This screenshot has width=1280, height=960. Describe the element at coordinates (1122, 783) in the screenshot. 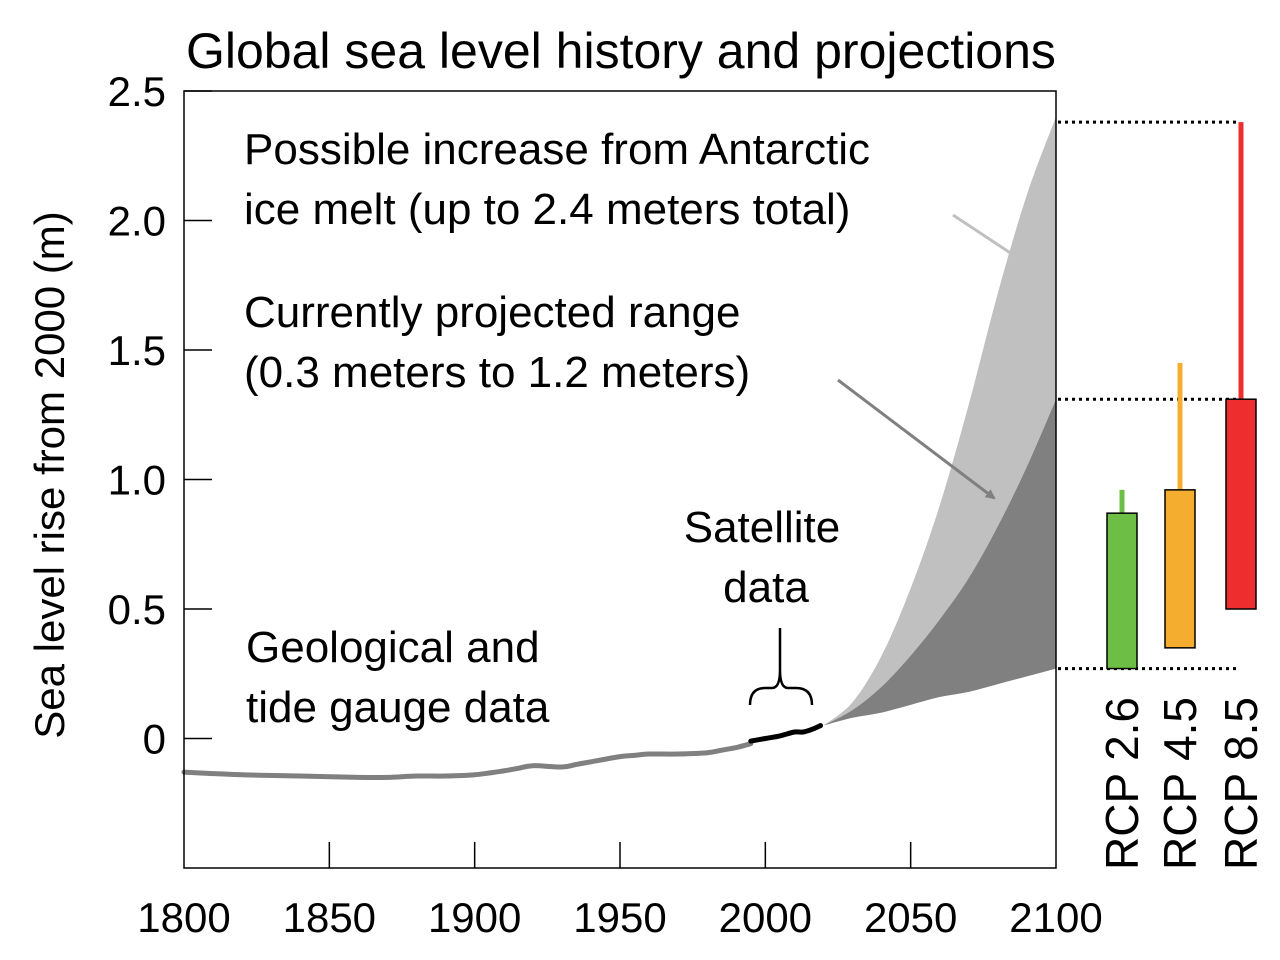

I see `rcp-label: RCP 2.6` at that location.